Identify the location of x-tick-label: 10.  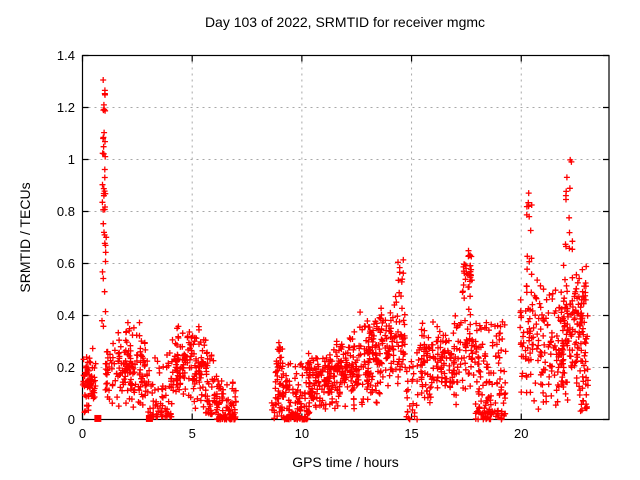
(302, 433).